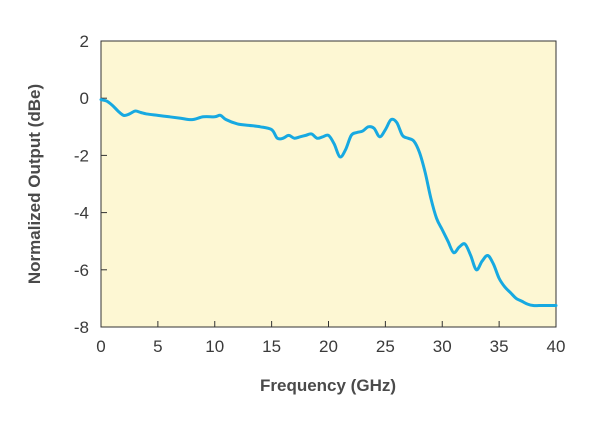 This screenshot has width=600, height=440. What do you see at coordinates (328, 385) in the screenshot?
I see `x-axis-label: Frequency (GHz)` at bounding box center [328, 385].